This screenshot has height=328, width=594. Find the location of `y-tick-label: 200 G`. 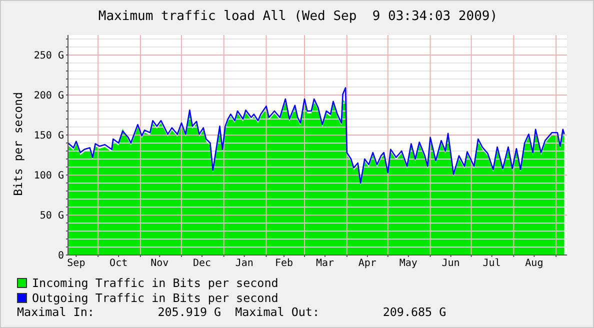

y-tick-label: 200 G is located at coordinates (49, 96).